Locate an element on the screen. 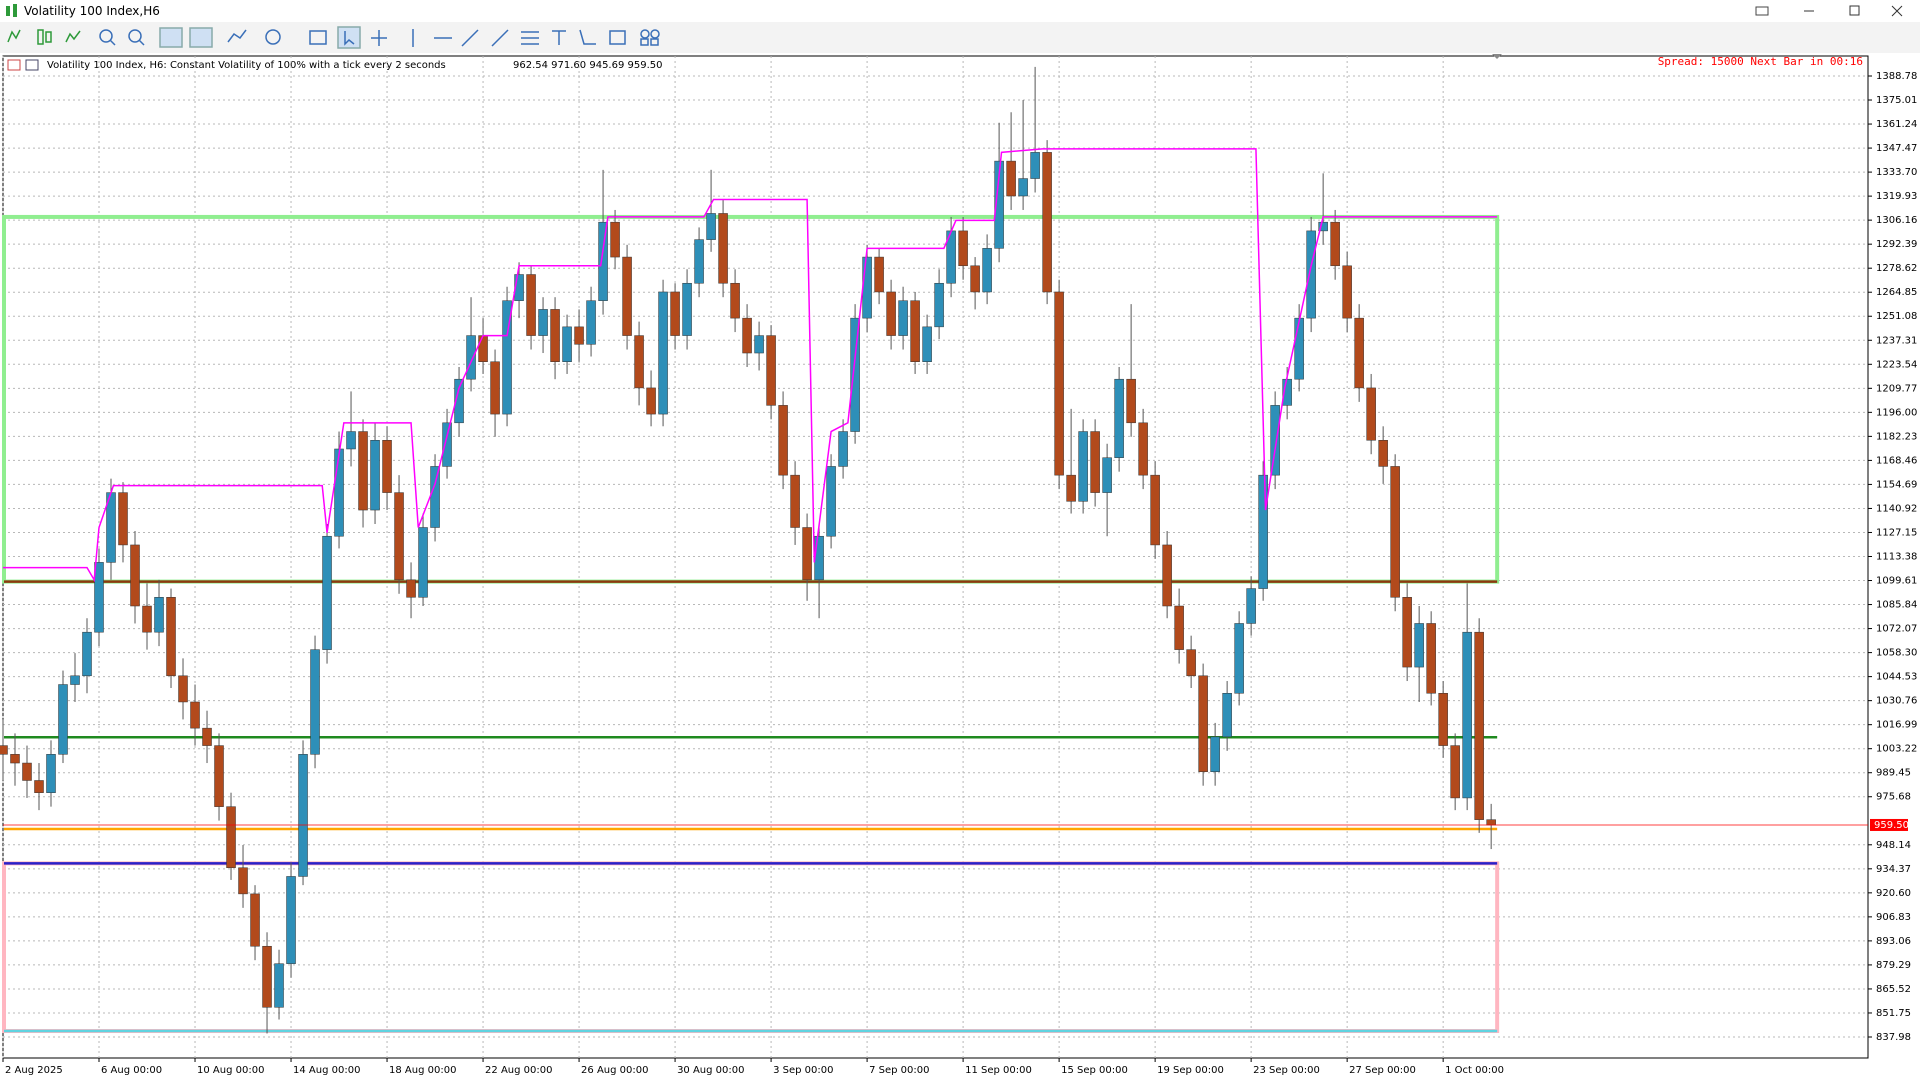  y-tick-label: 893.06 is located at coordinates (1893, 941).